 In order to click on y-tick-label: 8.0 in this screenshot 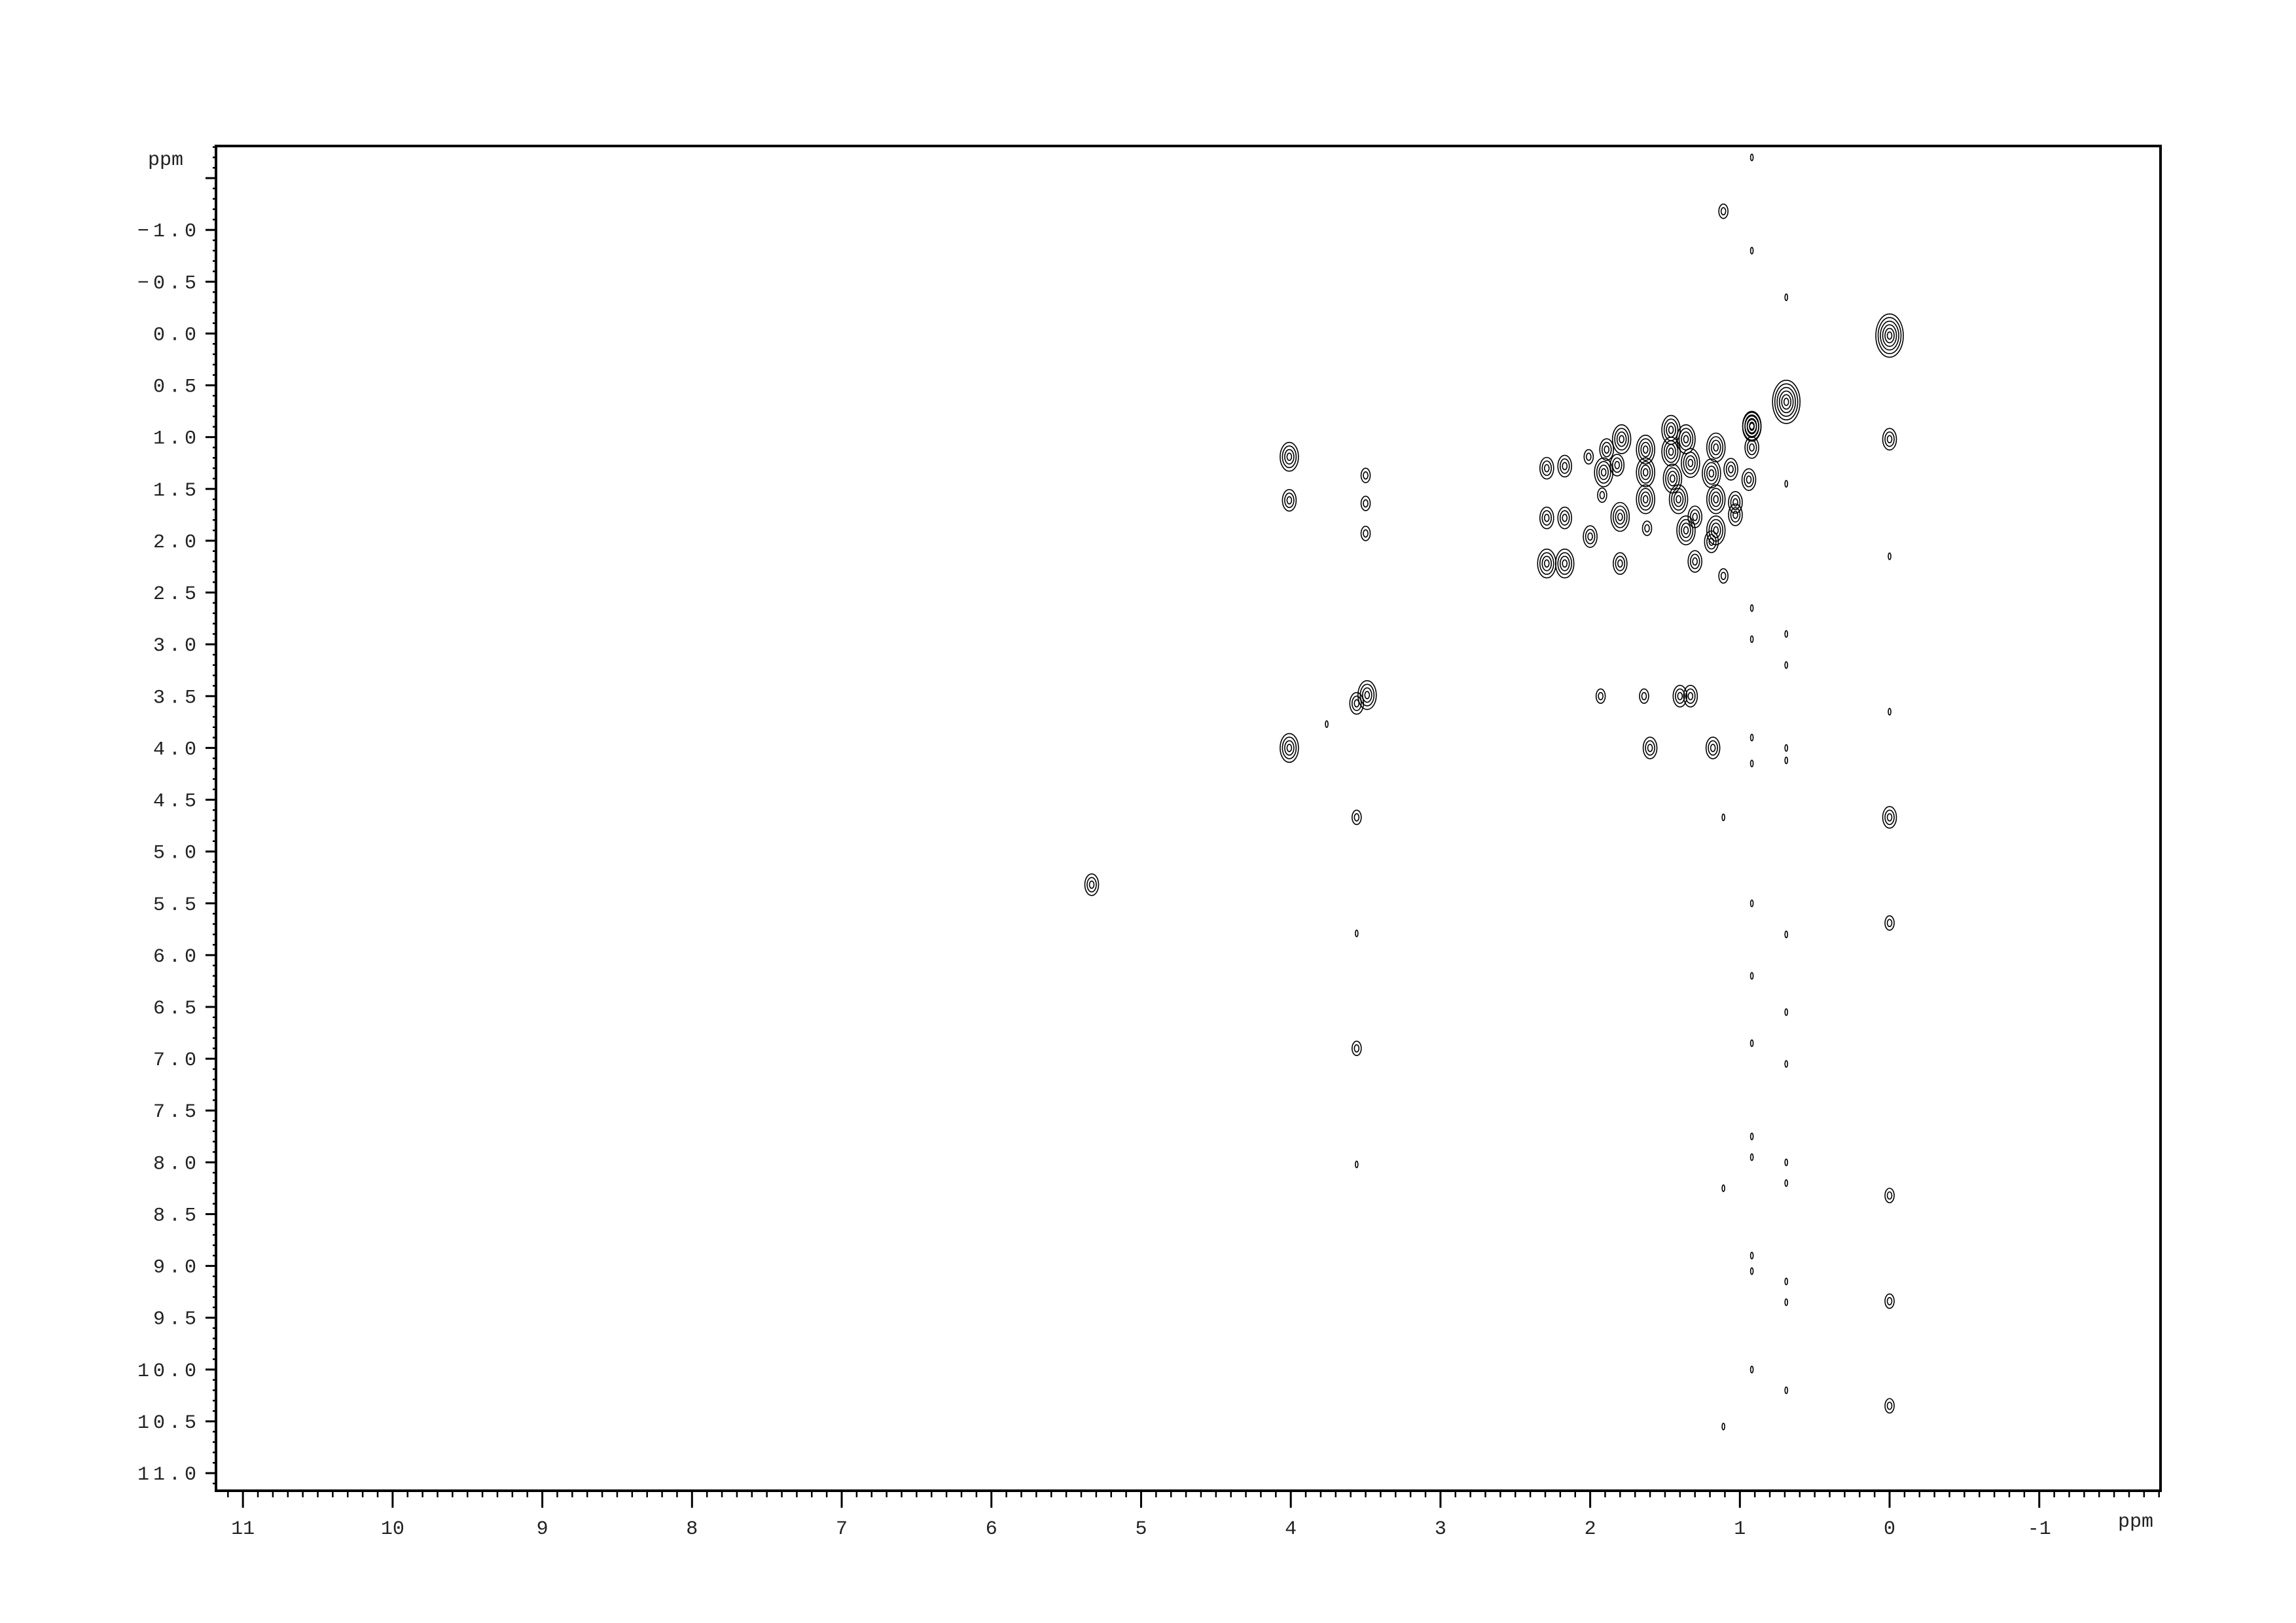, I will do `click(176, 1164)`.